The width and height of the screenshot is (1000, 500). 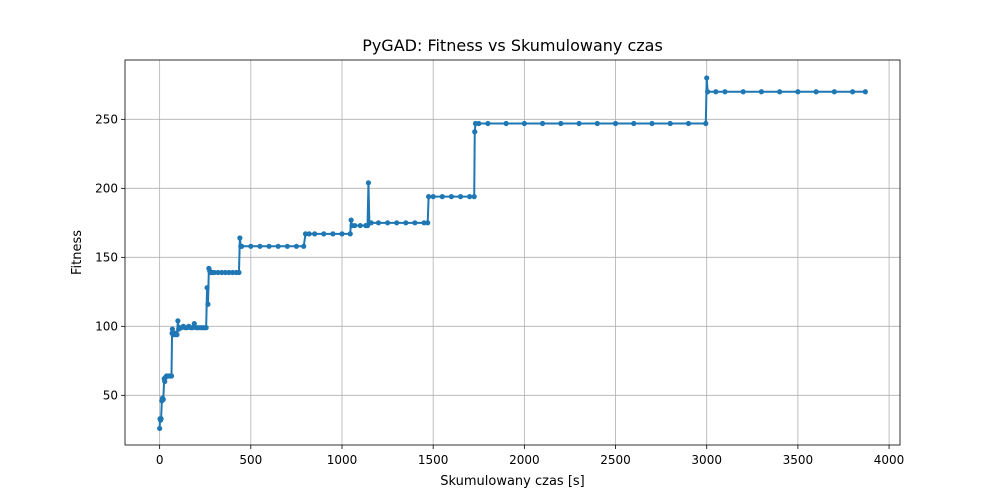 I want to click on x-tick-label: 1500, so click(x=433, y=460).